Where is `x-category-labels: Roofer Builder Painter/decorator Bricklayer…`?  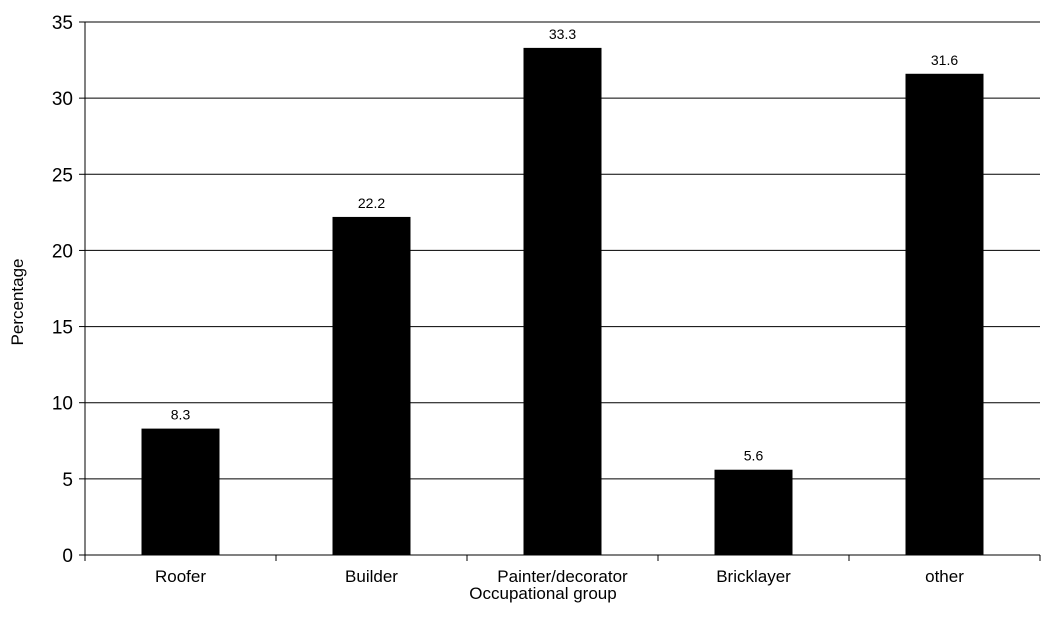
x-category-labels: Roofer Builder Painter/decorator Bricklayer… is located at coordinates (559, 576).